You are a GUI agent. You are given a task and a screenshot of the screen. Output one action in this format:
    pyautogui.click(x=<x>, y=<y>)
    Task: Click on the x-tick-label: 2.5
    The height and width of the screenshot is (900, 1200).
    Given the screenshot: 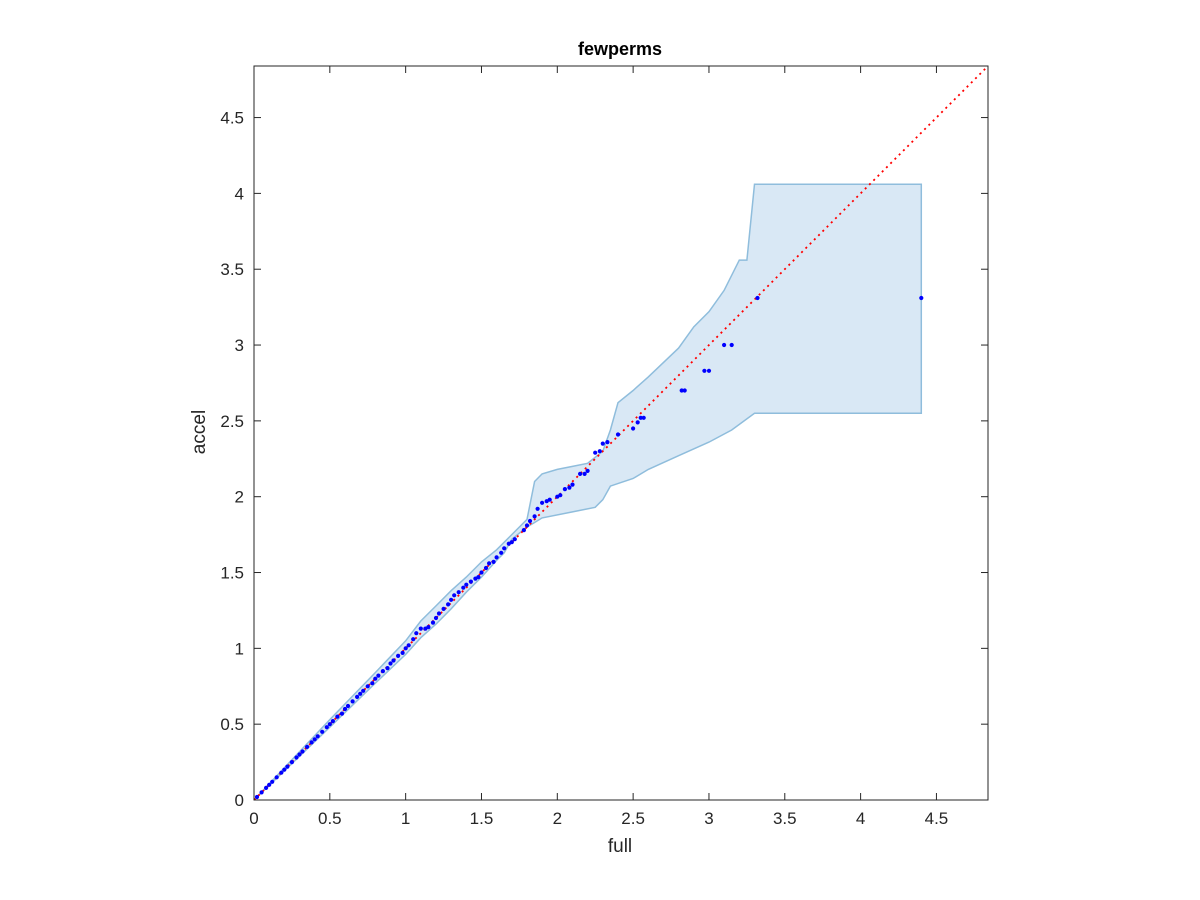 What is the action you would take?
    pyautogui.click(x=633, y=818)
    